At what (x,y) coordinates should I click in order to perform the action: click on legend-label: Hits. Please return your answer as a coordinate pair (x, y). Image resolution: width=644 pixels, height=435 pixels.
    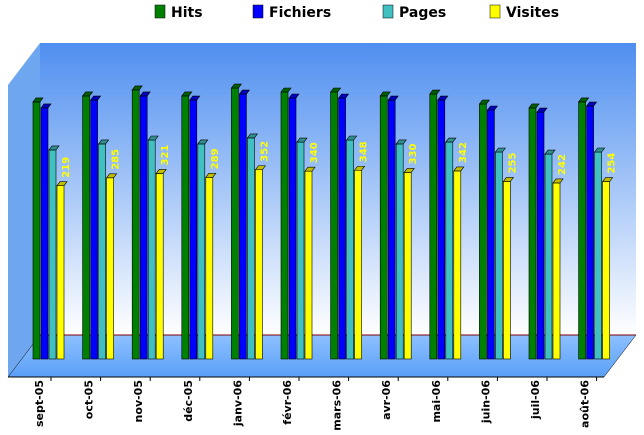
    Looking at the image, I should click on (187, 13).